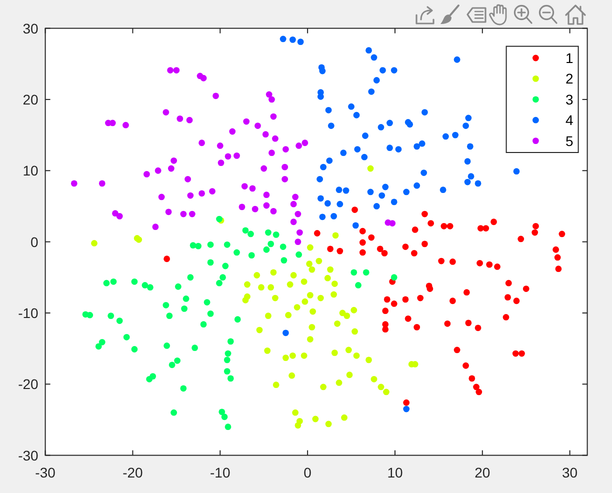 Image resolution: width=612 pixels, height=493 pixels. Describe the element at coordinates (482, 472) in the screenshot. I see `x-tick-label: 20` at that location.